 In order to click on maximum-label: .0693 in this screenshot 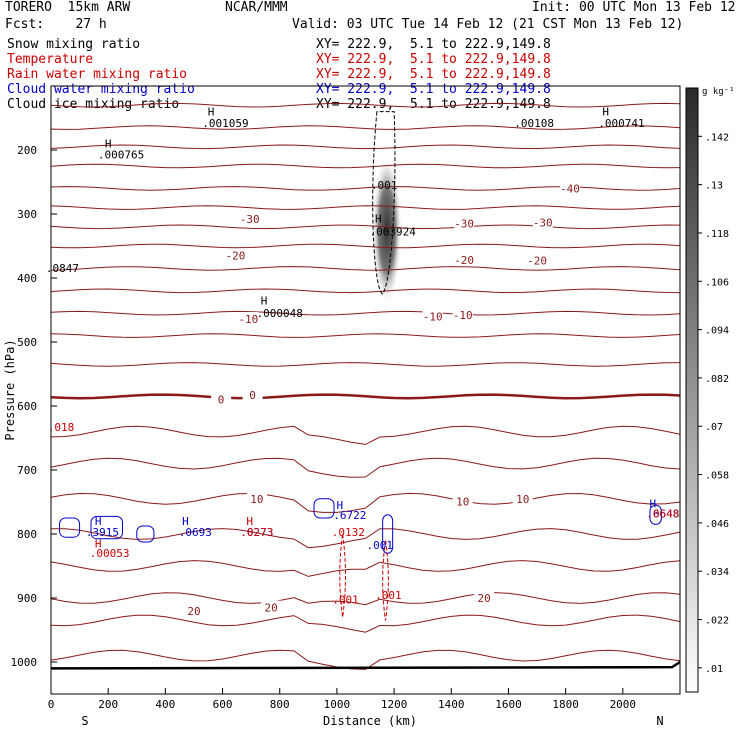, I will do `click(195, 532)`.